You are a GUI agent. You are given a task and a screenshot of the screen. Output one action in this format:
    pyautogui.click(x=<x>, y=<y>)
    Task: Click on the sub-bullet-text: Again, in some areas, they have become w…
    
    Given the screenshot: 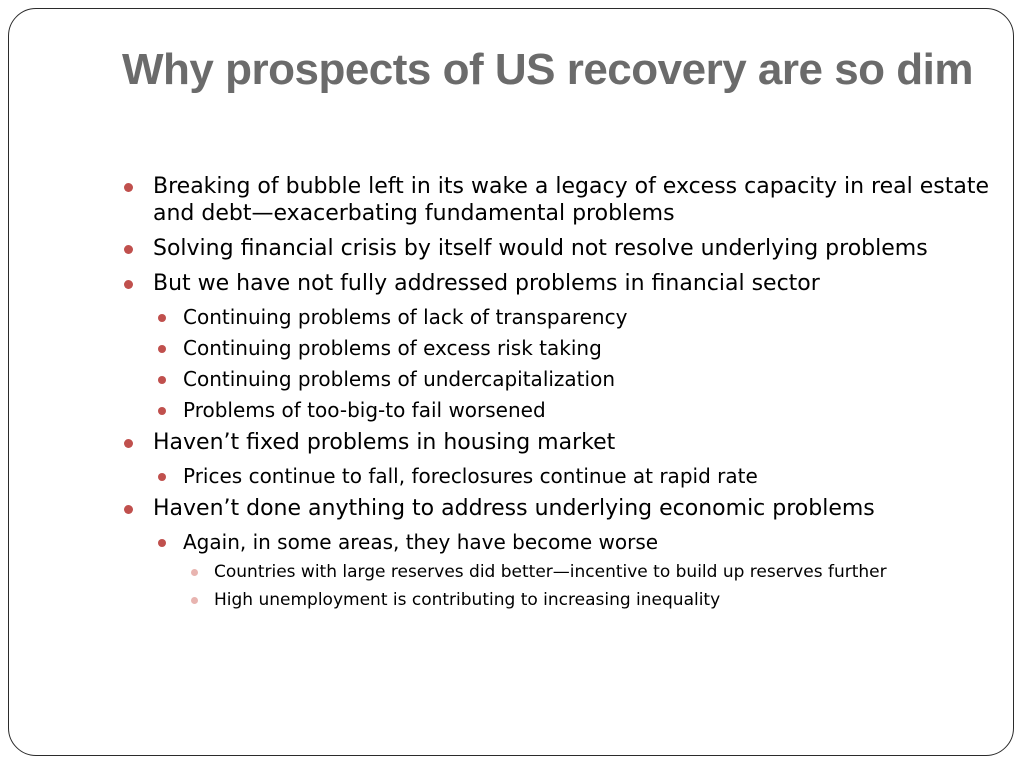 What is the action you would take?
    pyautogui.click(x=421, y=542)
    